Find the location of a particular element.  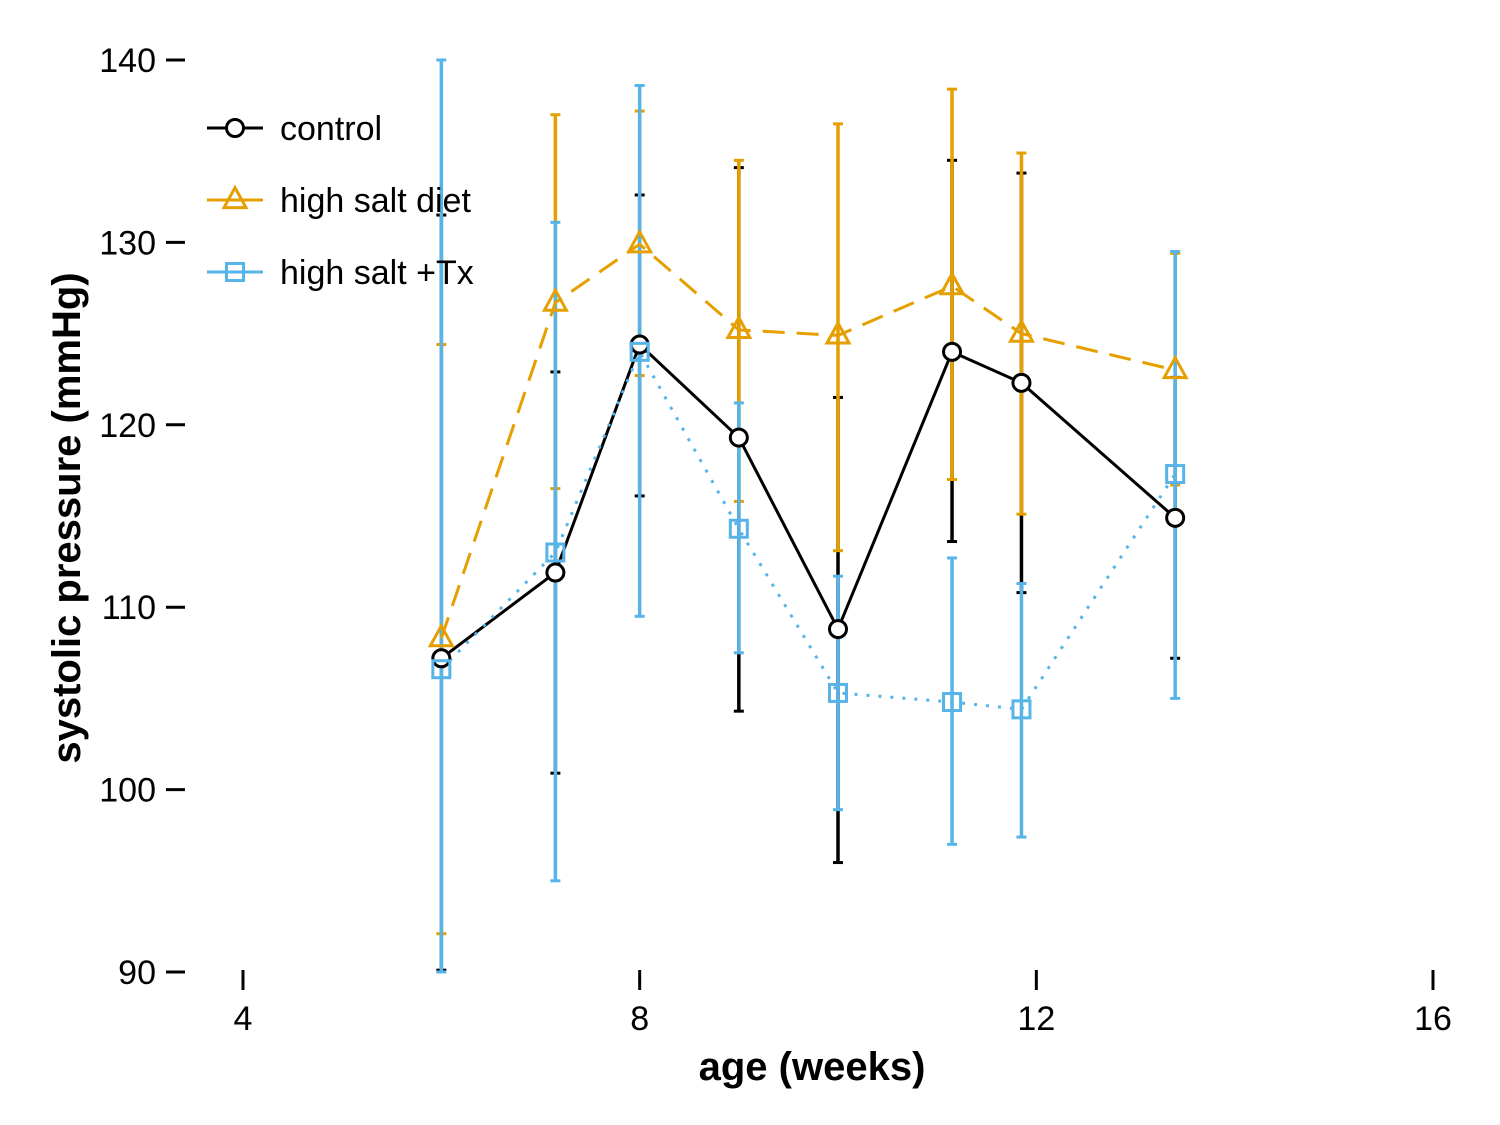

x-axis: 4 8 12 16 is located at coordinates (843, 1004).